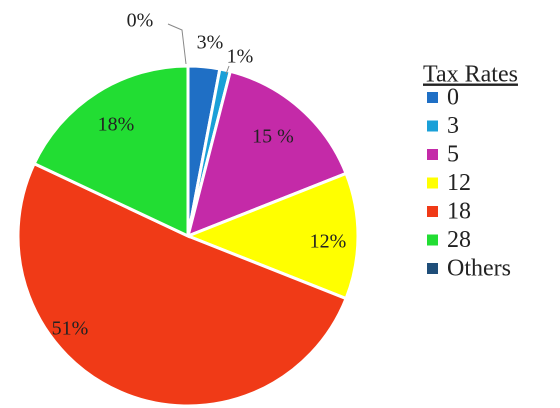 The height and width of the screenshot is (408, 560). Describe the element at coordinates (140, 21) in the screenshot. I see `slice-label: 0%` at that location.